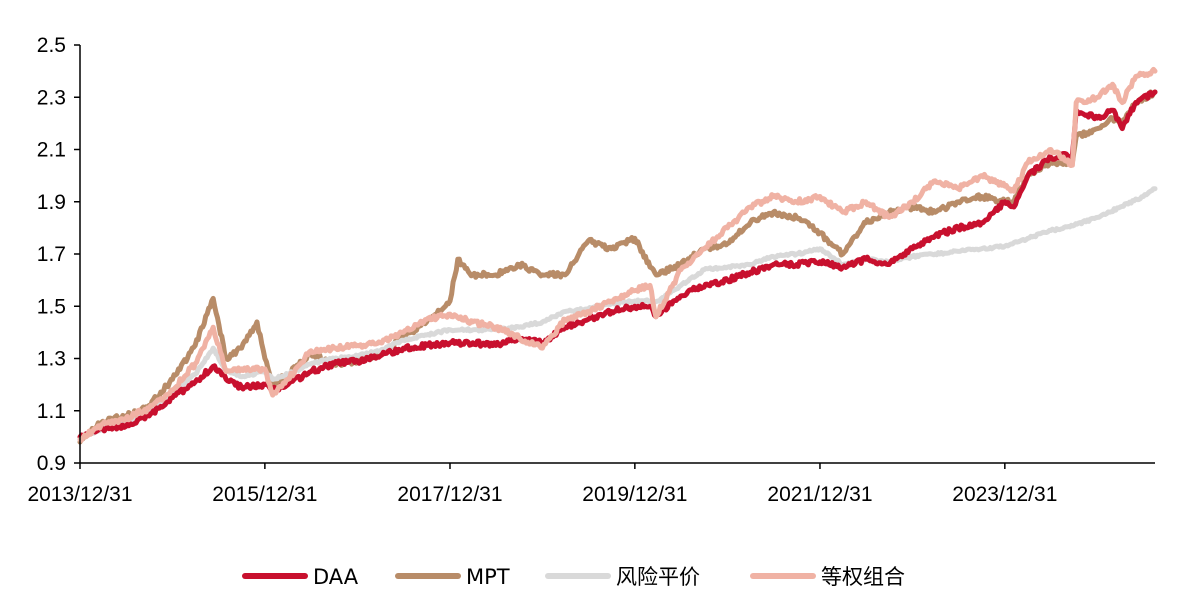 This screenshot has width=1182, height=600. I want to click on y-tick-label: 2.3, so click(51, 97).